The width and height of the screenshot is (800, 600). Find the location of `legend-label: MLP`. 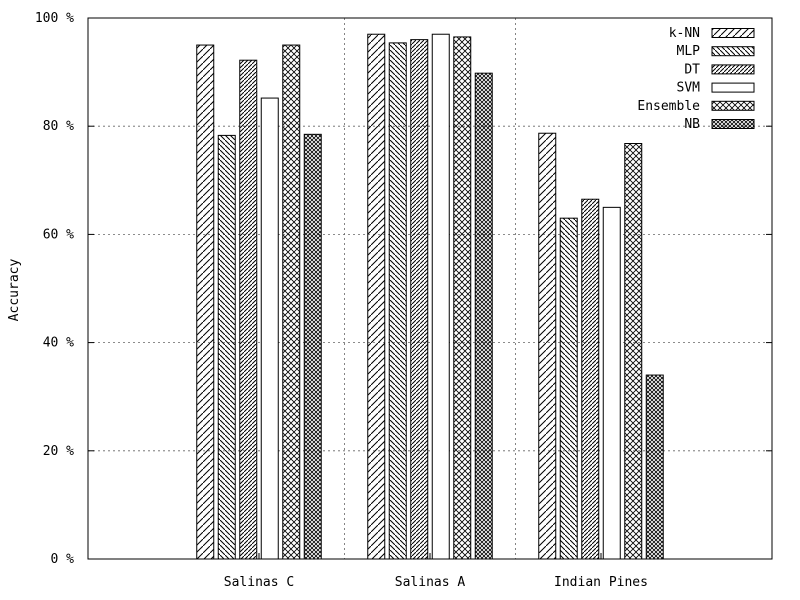

legend-label: MLP is located at coordinates (689, 51).